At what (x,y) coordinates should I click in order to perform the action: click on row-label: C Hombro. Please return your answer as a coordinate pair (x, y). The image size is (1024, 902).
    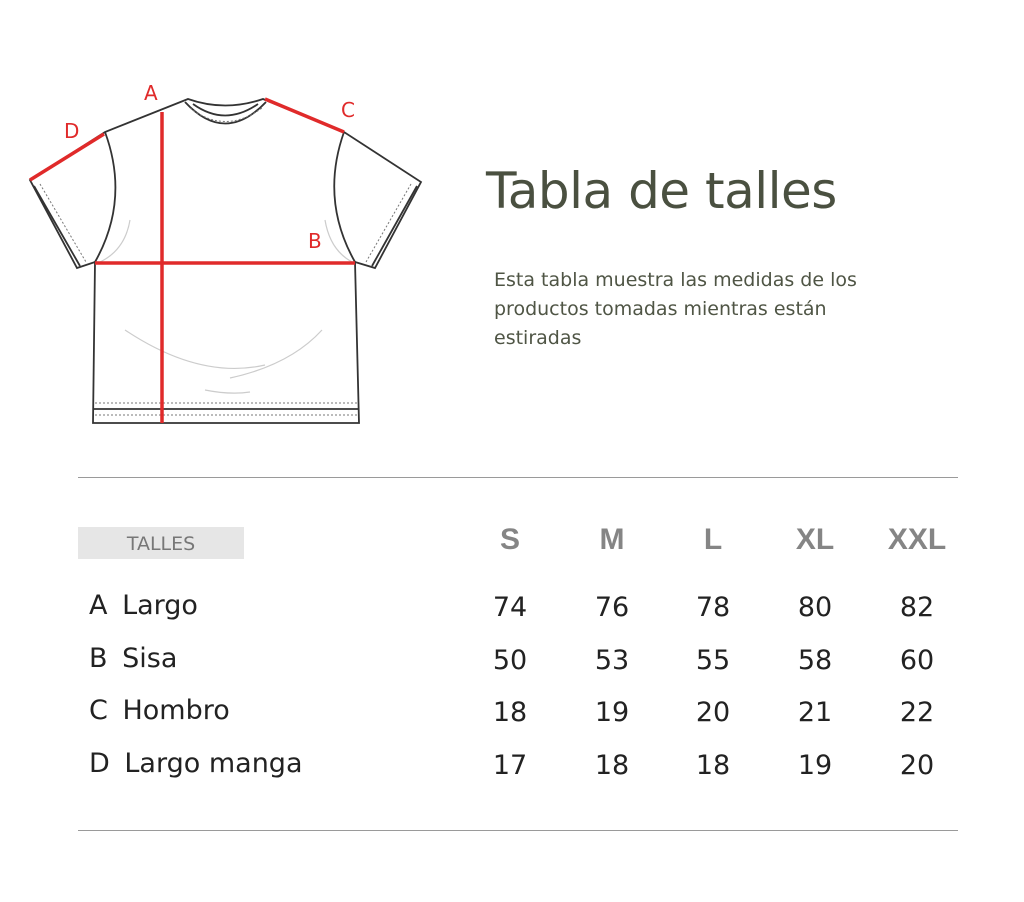
    Looking at the image, I should click on (159, 710).